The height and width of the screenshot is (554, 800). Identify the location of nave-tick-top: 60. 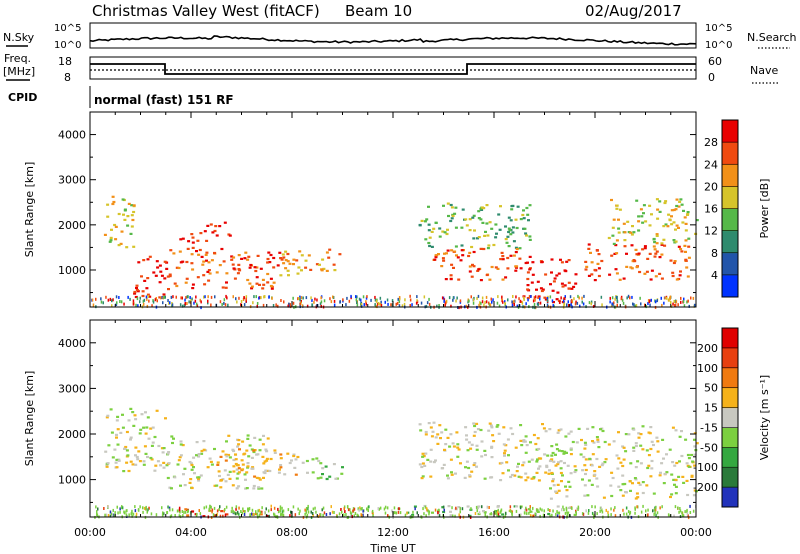
(715, 61).